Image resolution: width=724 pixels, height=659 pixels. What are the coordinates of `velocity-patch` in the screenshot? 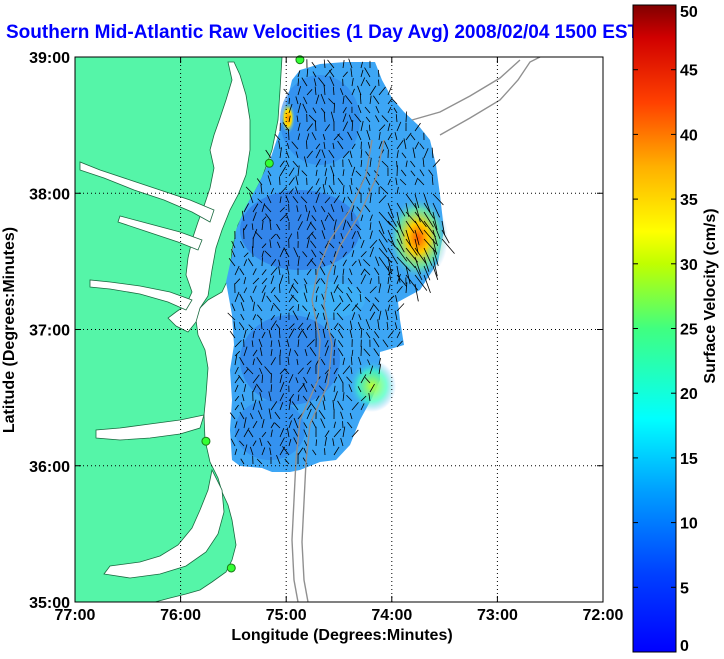 It's located at (300, 230).